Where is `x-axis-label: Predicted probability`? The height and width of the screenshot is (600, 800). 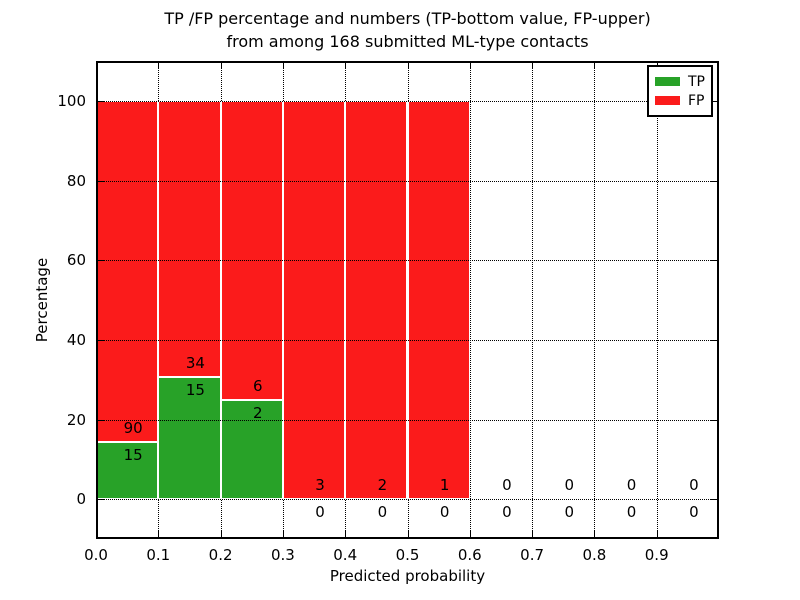 x-axis-label: Predicted probability is located at coordinates (407, 576).